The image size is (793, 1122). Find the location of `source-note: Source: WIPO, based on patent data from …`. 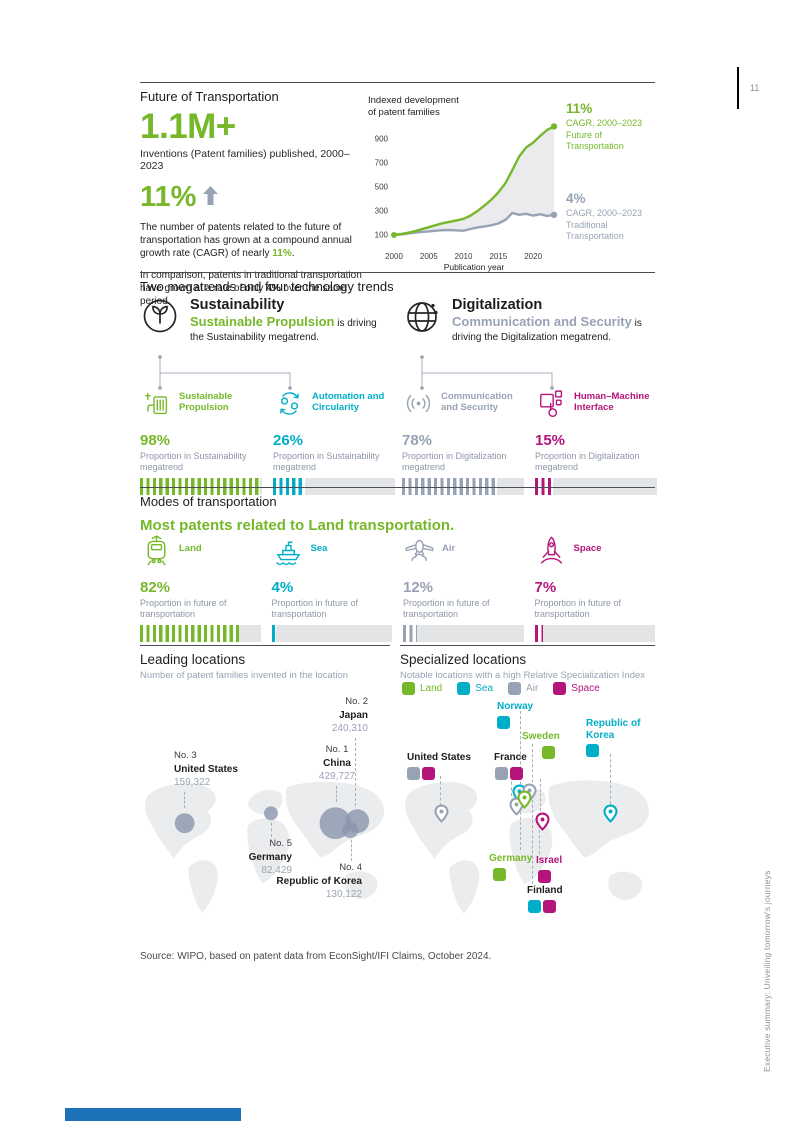

source-note: Source: WIPO, based on patent data from … is located at coordinates (316, 956).